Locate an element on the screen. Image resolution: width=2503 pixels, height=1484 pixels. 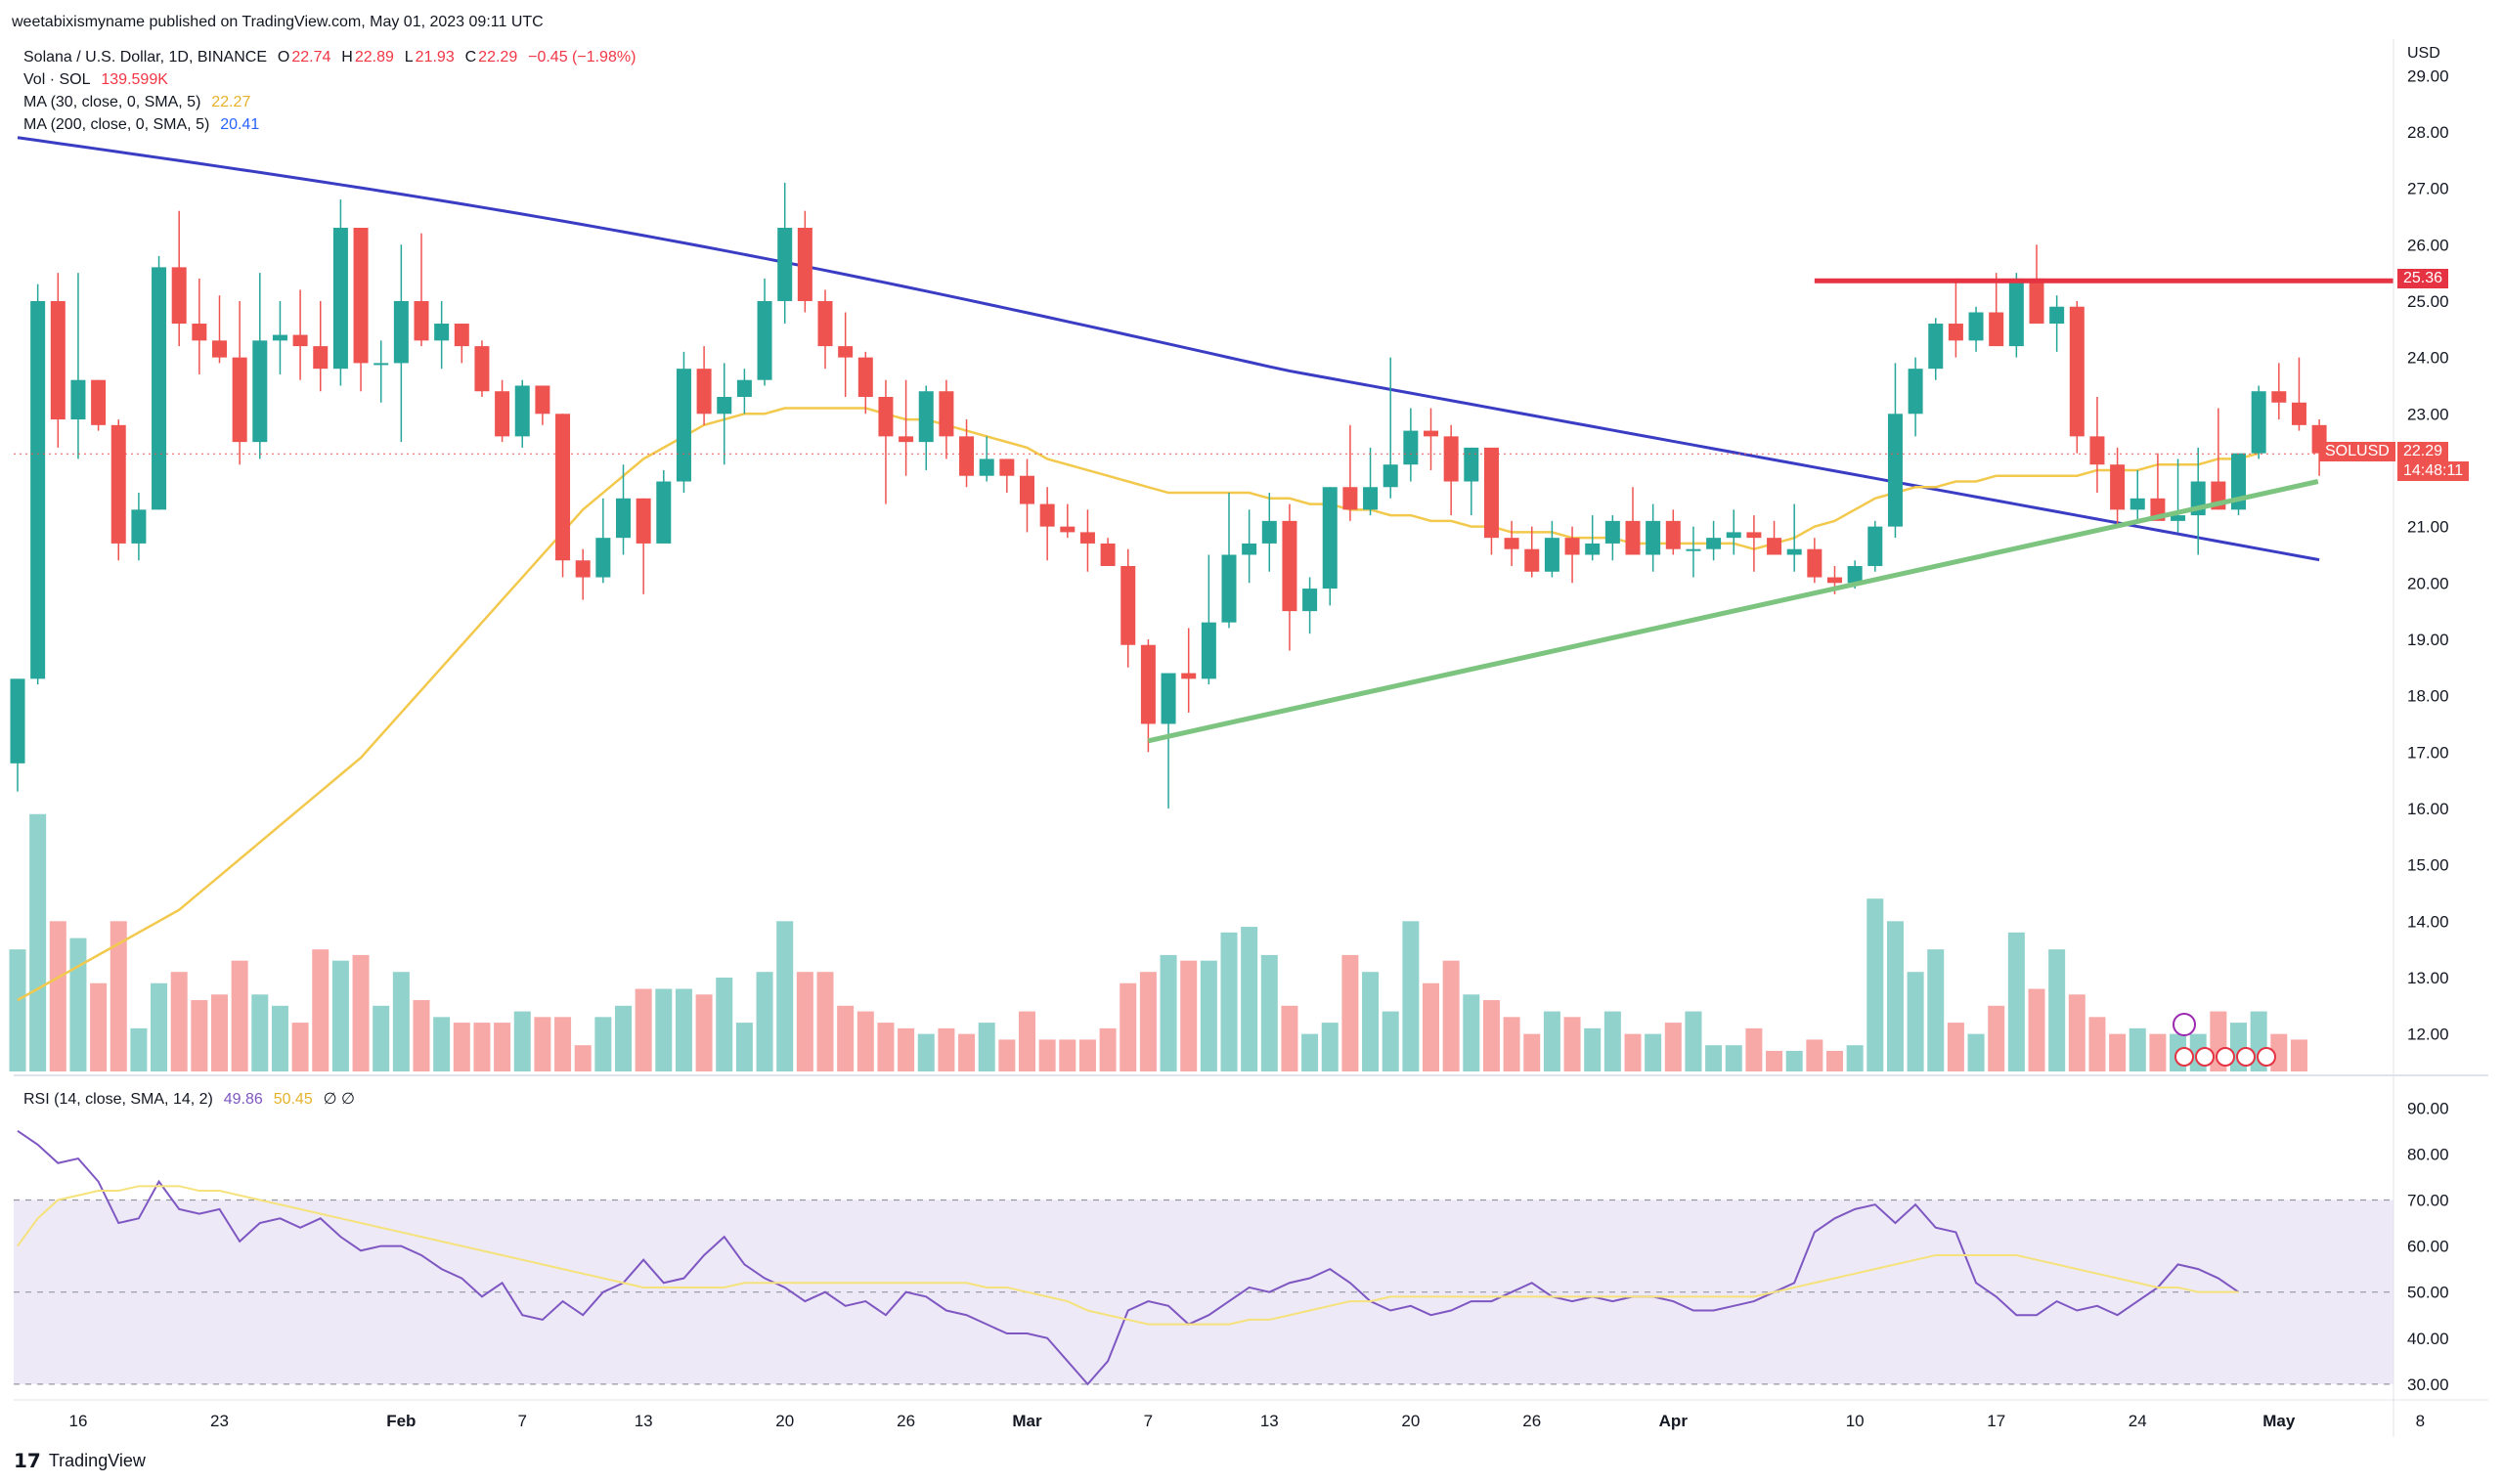
rsi-extra: ∅ ∅ is located at coordinates (339, 1099).